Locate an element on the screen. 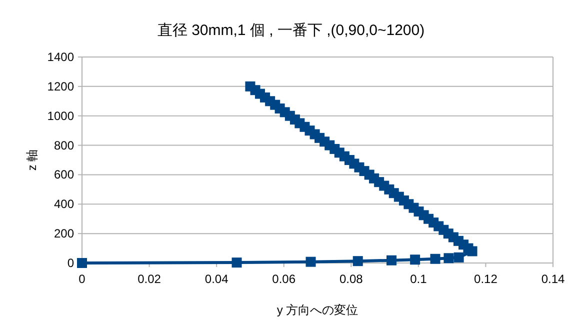 This screenshot has height=331, width=582. y-tick-label: 1000 is located at coordinates (60, 115).